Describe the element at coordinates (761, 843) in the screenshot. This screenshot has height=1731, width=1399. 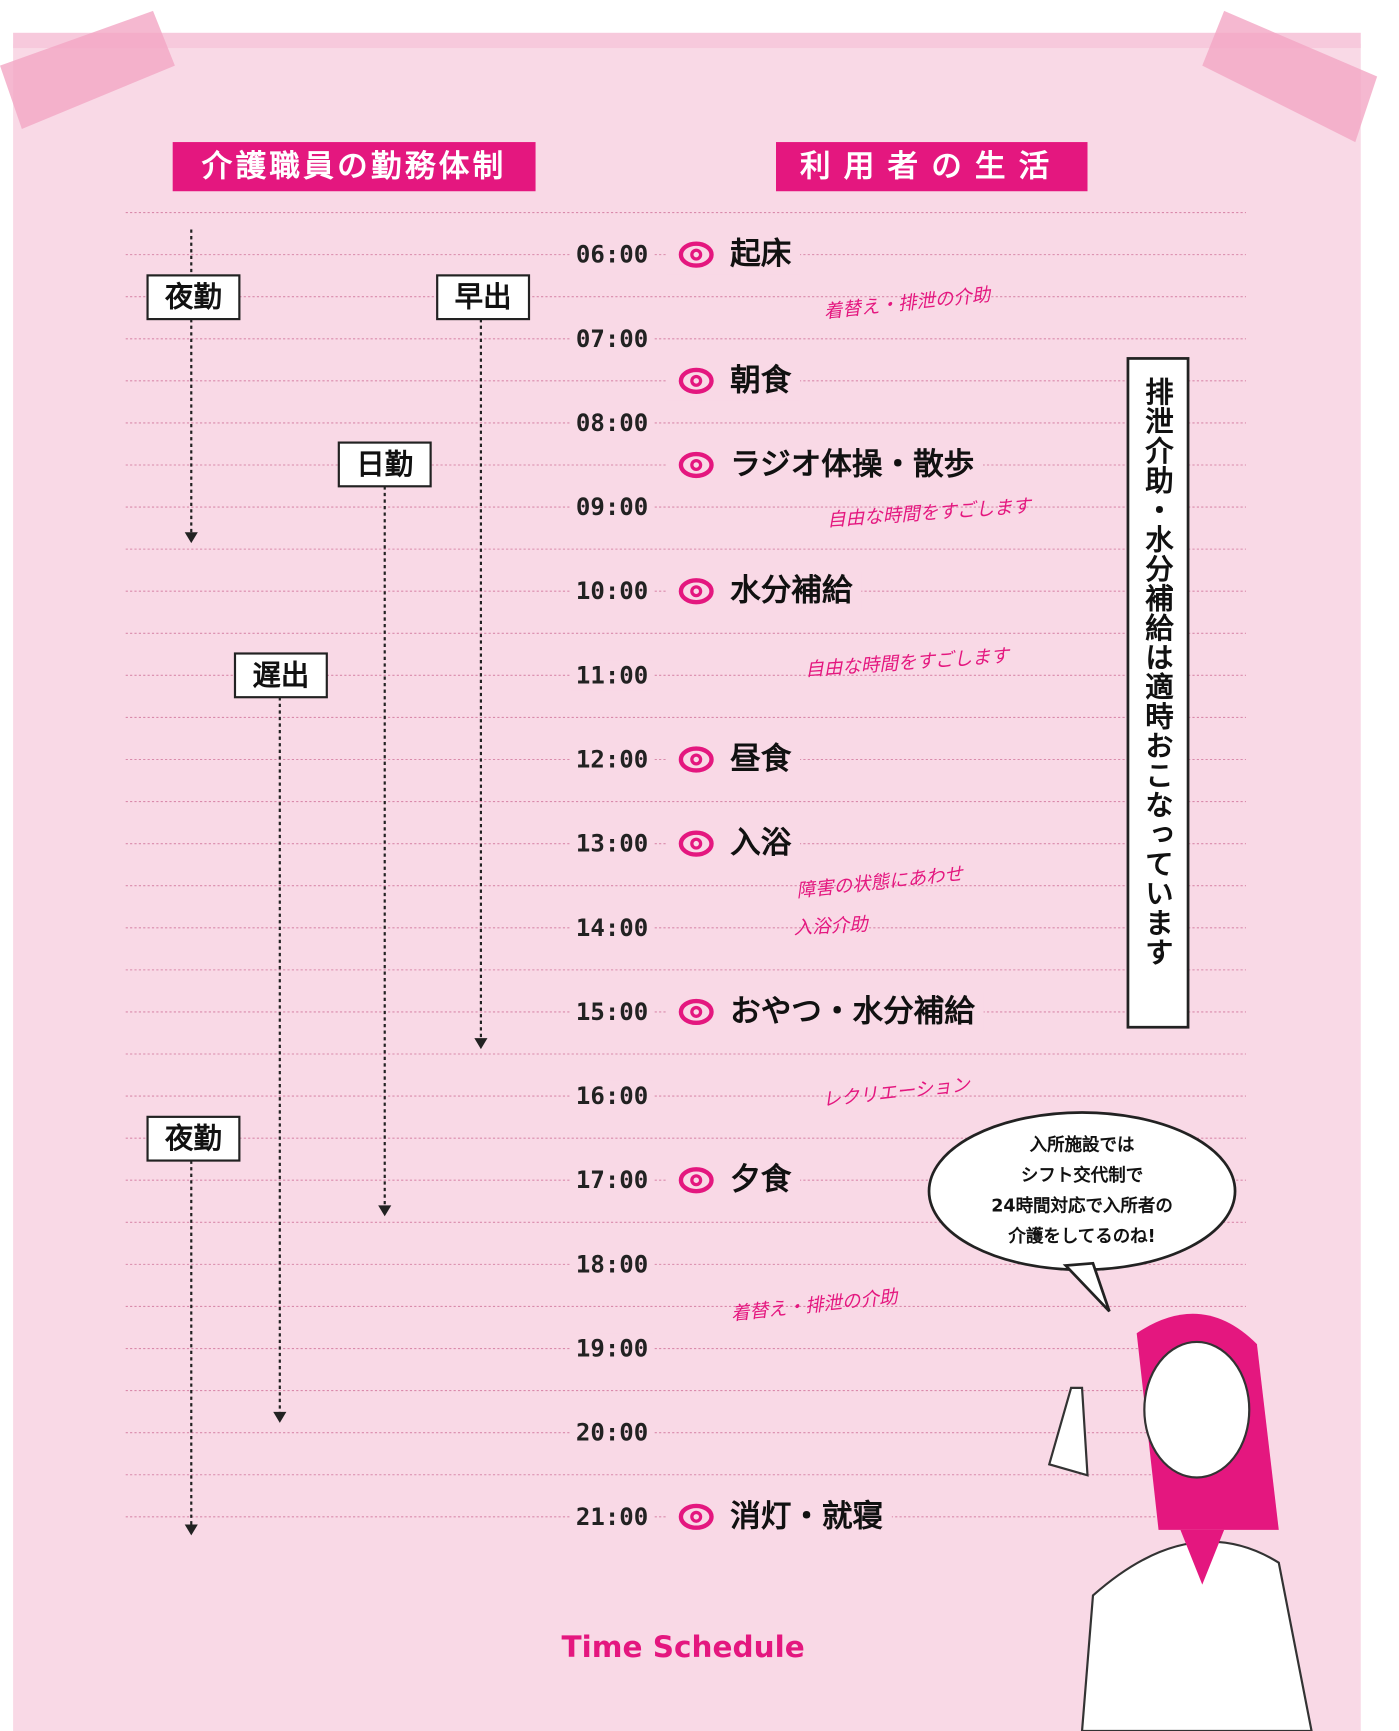
I see `event: 入浴` at that location.